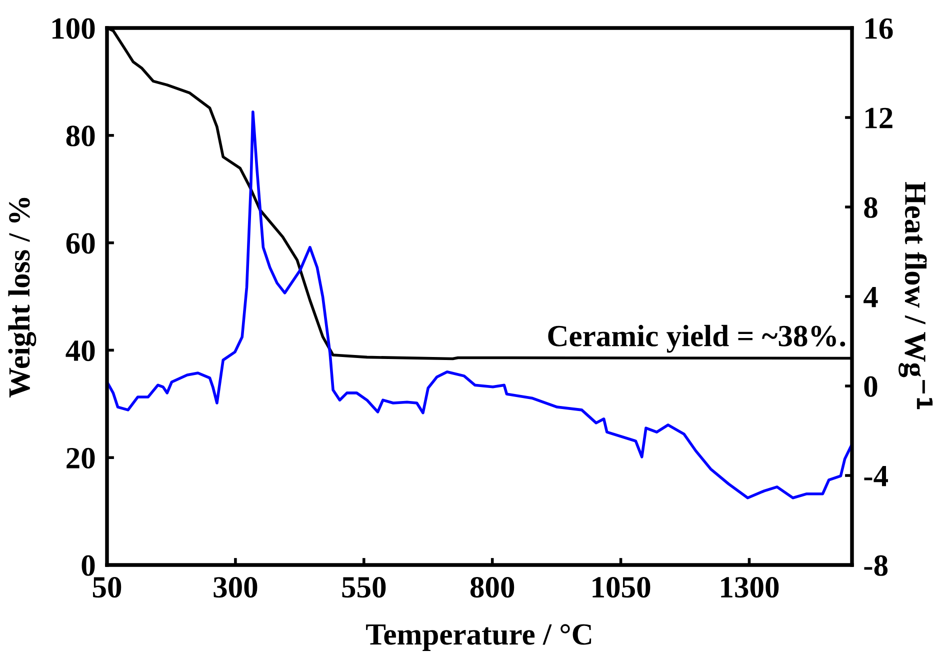 The width and height of the screenshot is (942, 653). Describe the element at coordinates (697, 338) in the screenshot. I see `annotation: Ceramic yield = ~38%.` at that location.